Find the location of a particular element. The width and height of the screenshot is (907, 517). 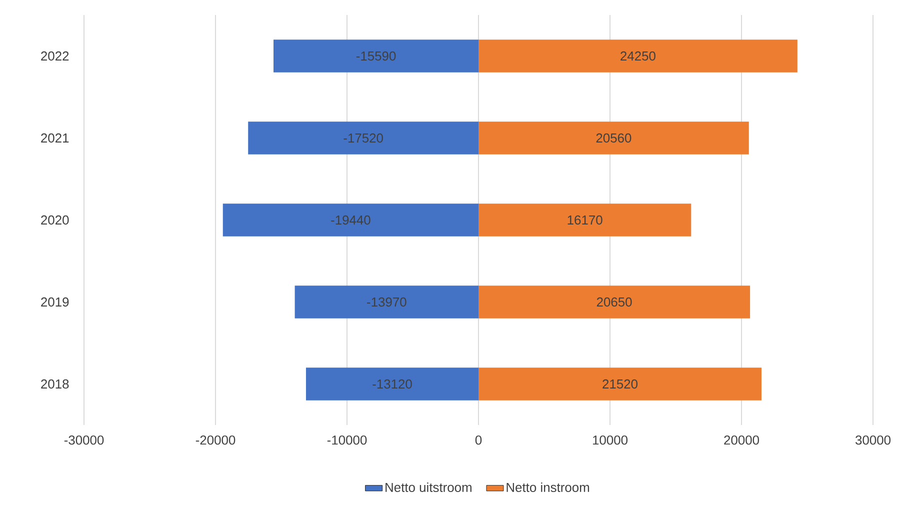

x-tick-label: 20000 is located at coordinates (742, 440).